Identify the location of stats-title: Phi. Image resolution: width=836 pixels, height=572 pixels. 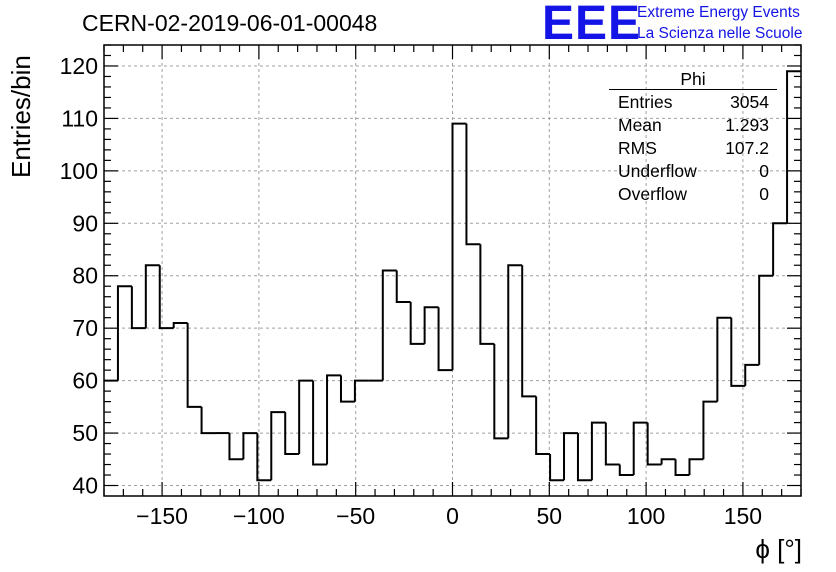
(693, 80).